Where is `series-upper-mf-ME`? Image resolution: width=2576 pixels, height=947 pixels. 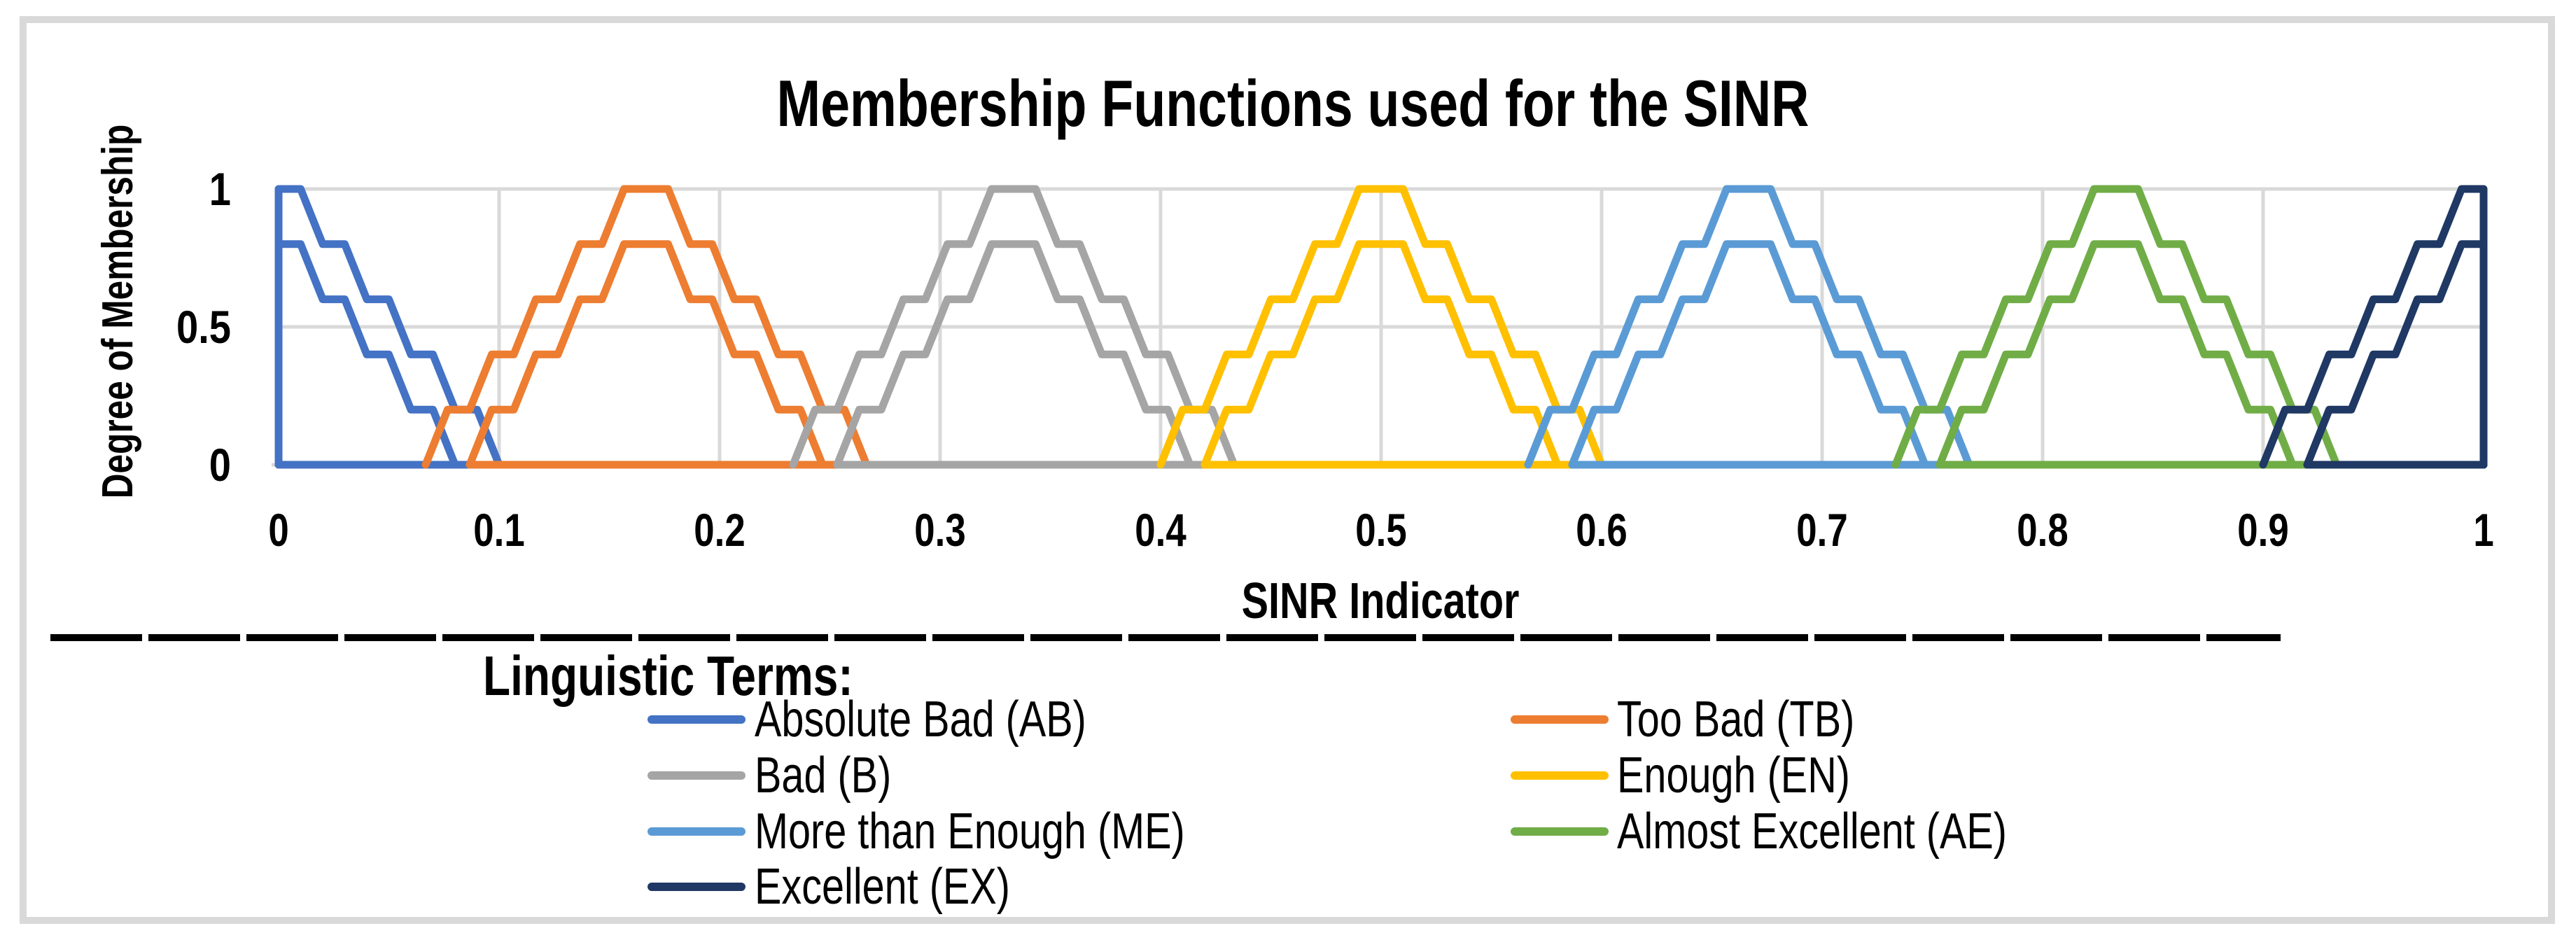 series-upper-mf-ME is located at coordinates (1748, 327).